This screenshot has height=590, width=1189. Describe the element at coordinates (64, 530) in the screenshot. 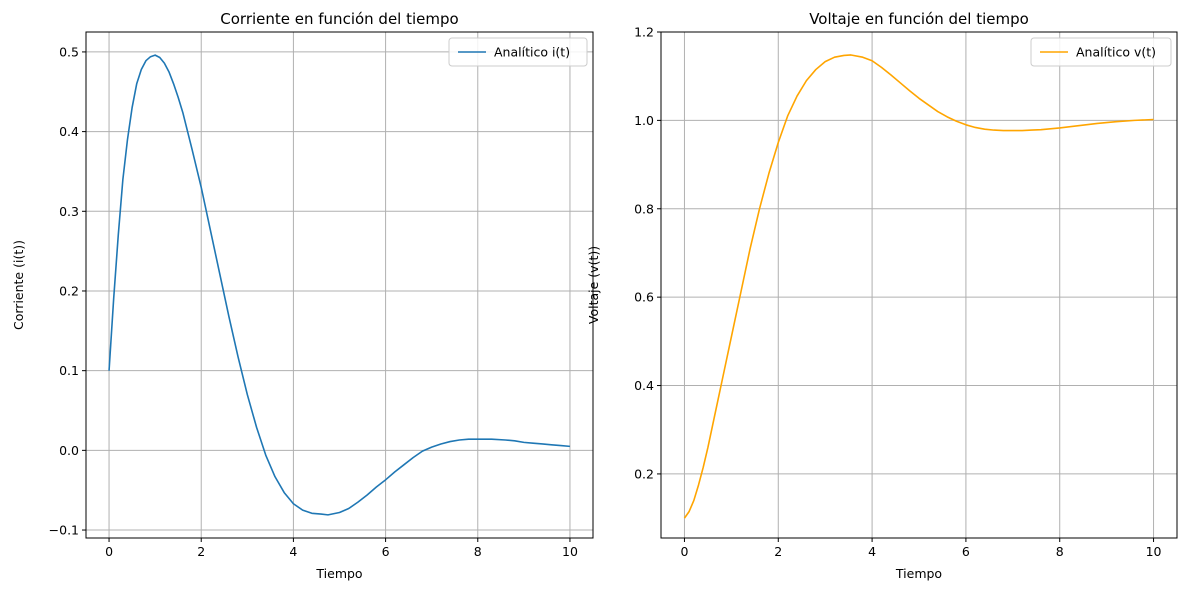

I see `current-y-tick-label: −0.1` at that location.